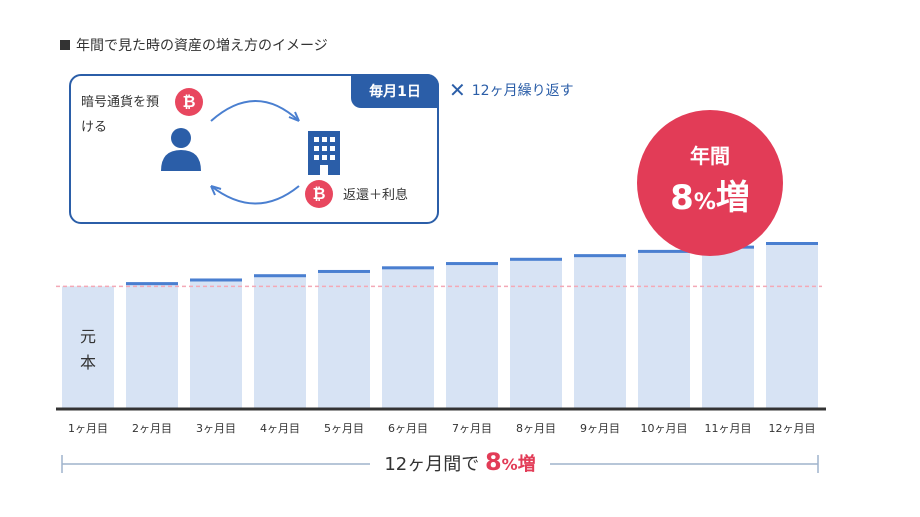 This screenshot has height=517, width=920. Describe the element at coordinates (522, 91) in the screenshot. I see `repeat-text: 12ヶ月繰り返す` at that location.